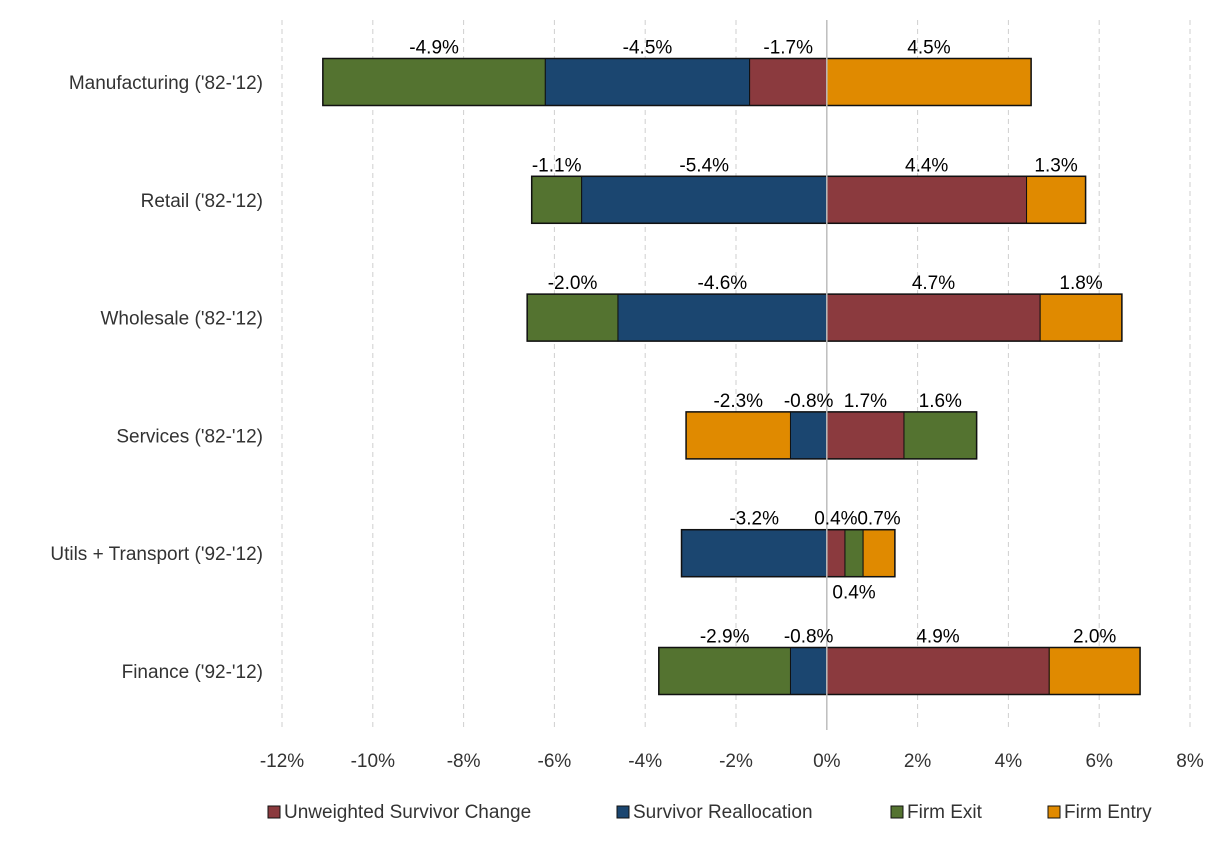 The height and width of the screenshot is (843, 1218). What do you see at coordinates (202, 201) in the screenshot?
I see `category-label: Retail ('82-'12)` at bounding box center [202, 201].